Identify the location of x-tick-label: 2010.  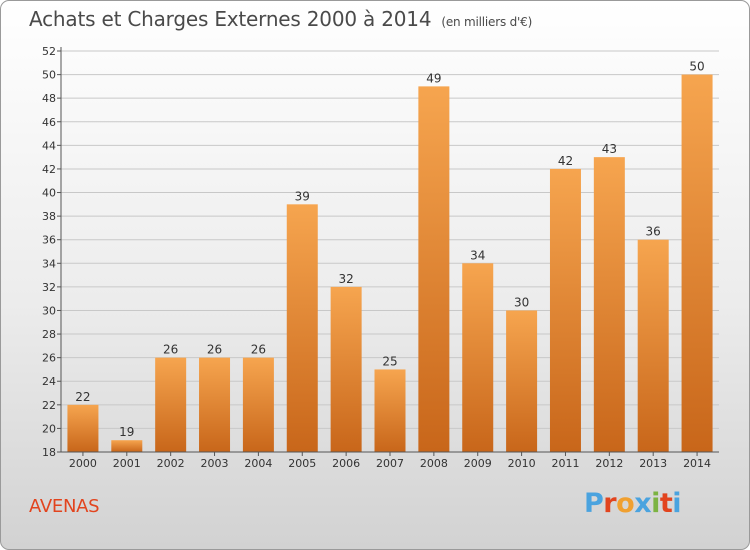
(522, 463).